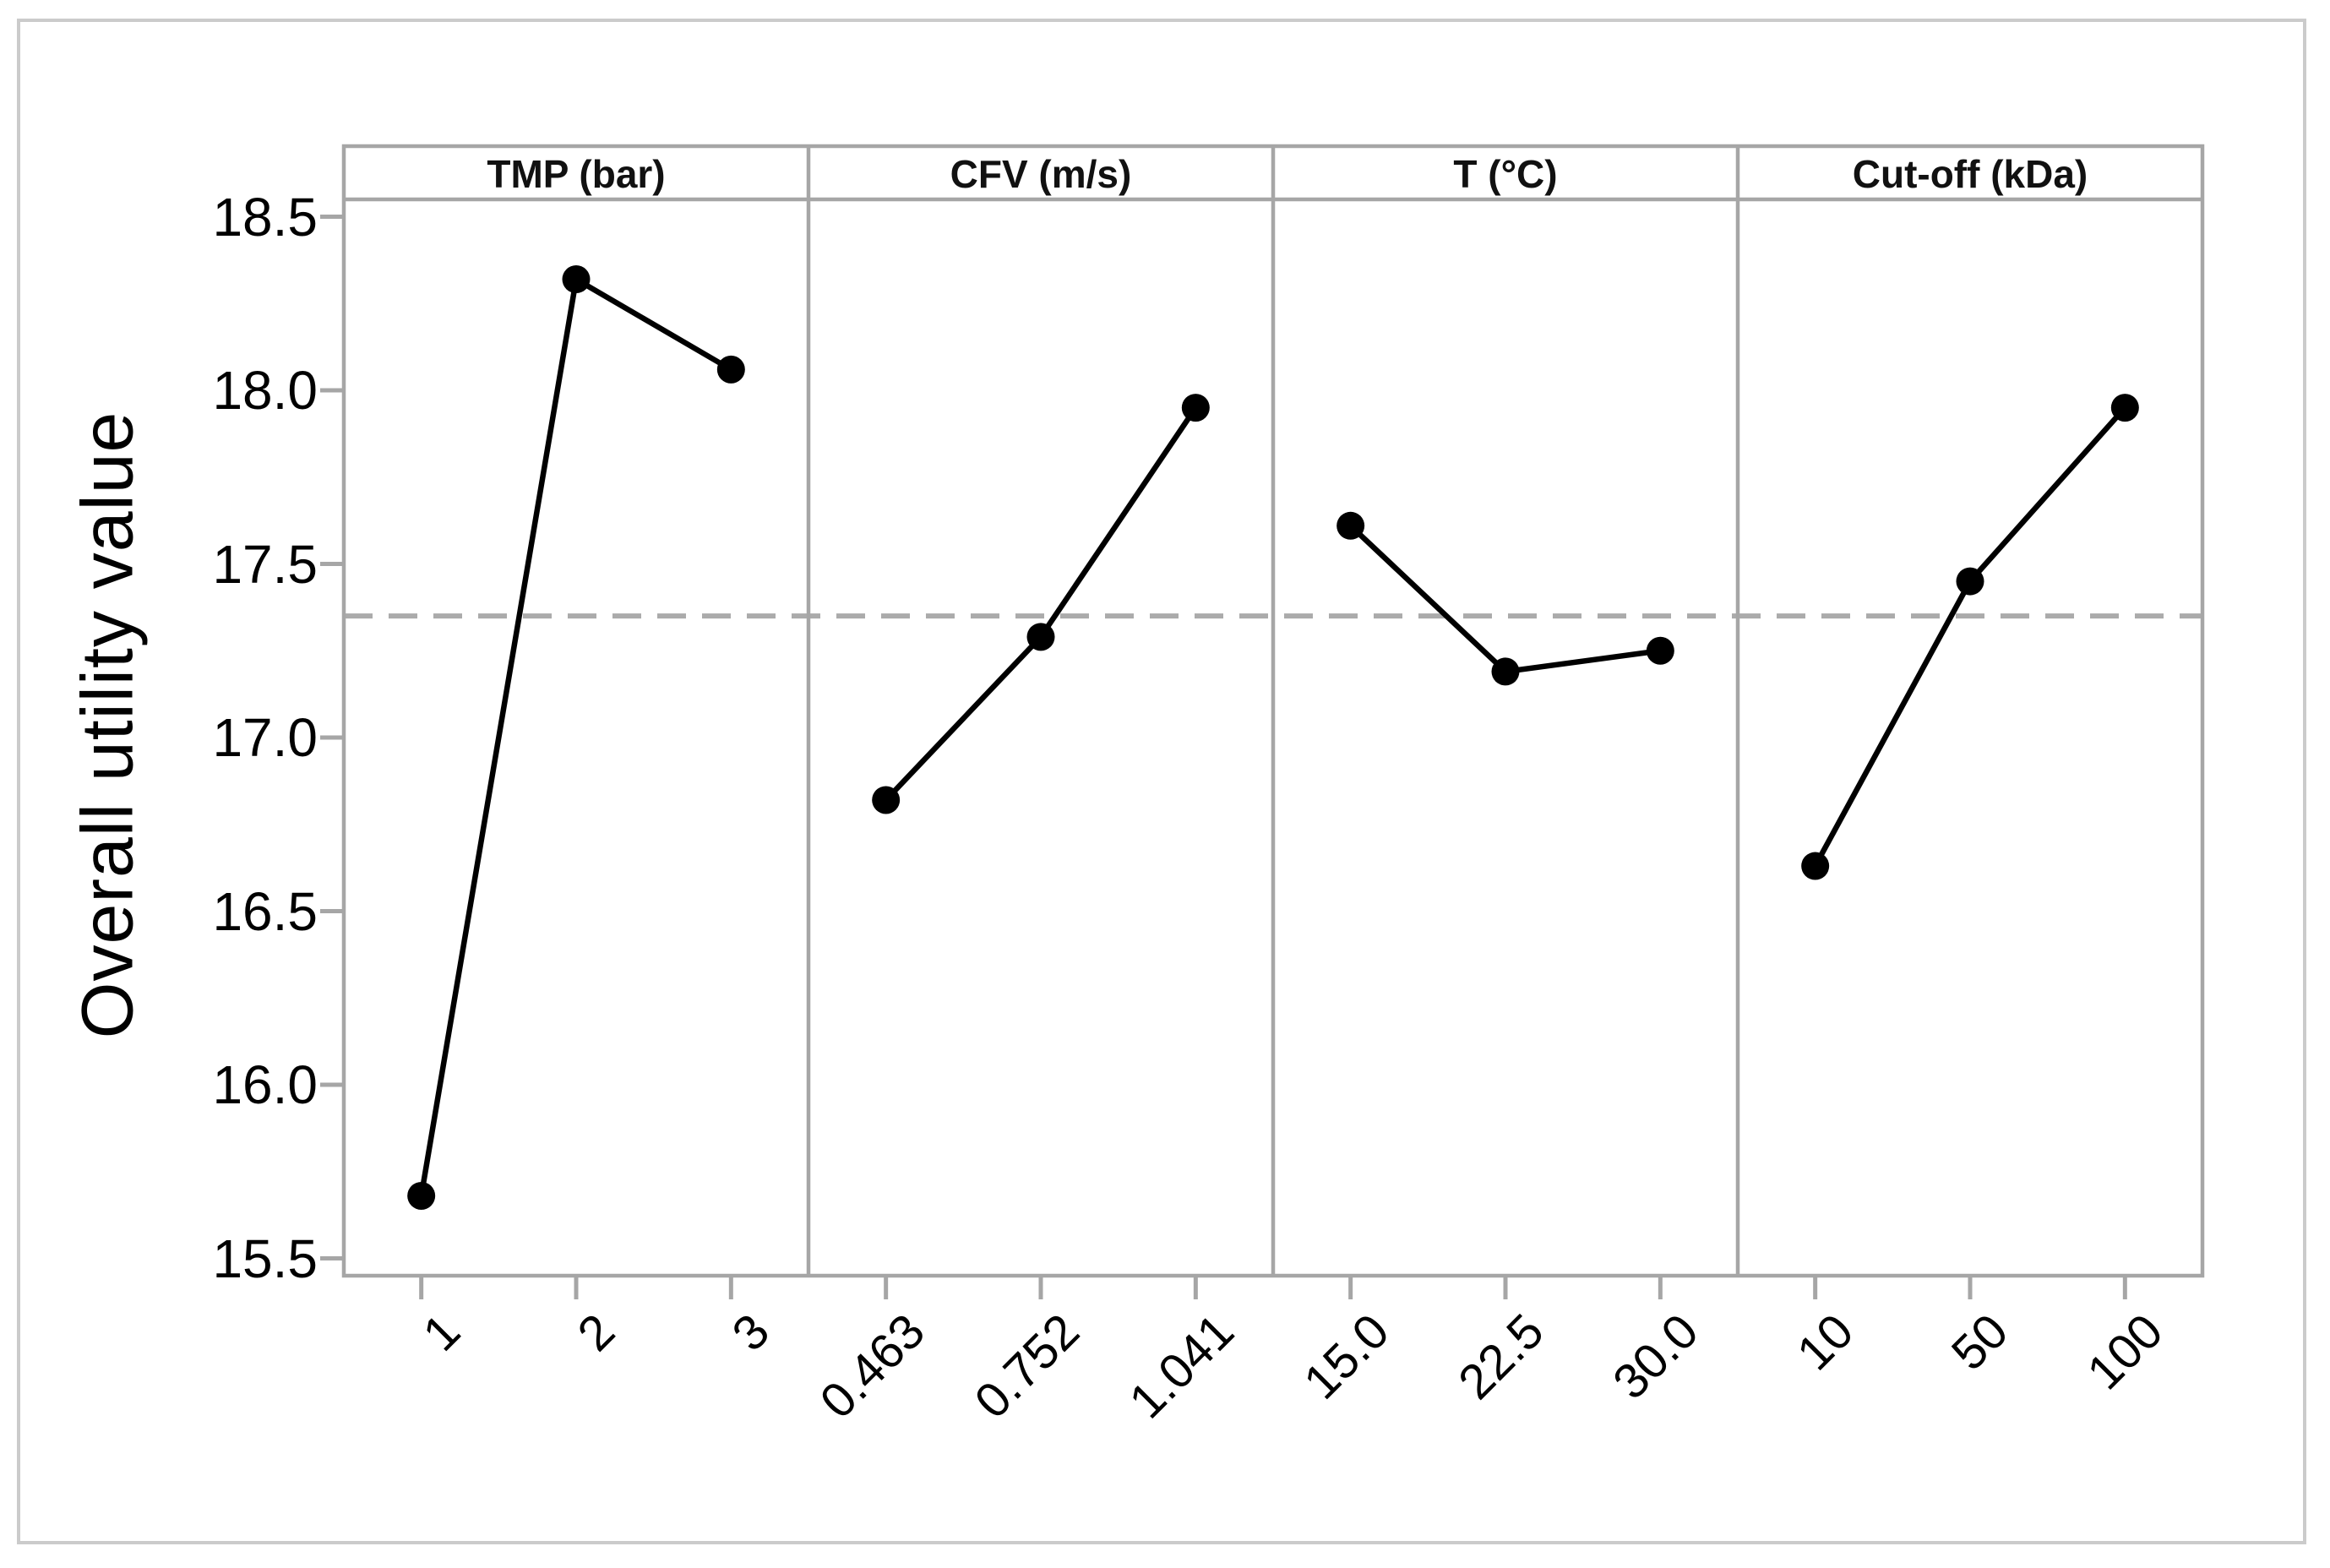 The height and width of the screenshot is (1568, 2330). Describe the element at coordinates (576, 174) in the screenshot. I see `panel-header-tmp: TMP (bar)` at that location.